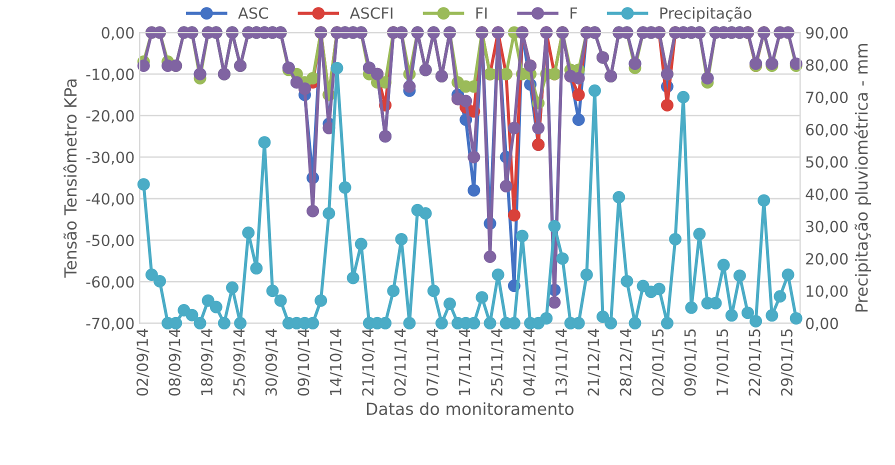  What do you see at coordinates (574, 13) in the screenshot?
I see `legend-label: F` at bounding box center [574, 13].